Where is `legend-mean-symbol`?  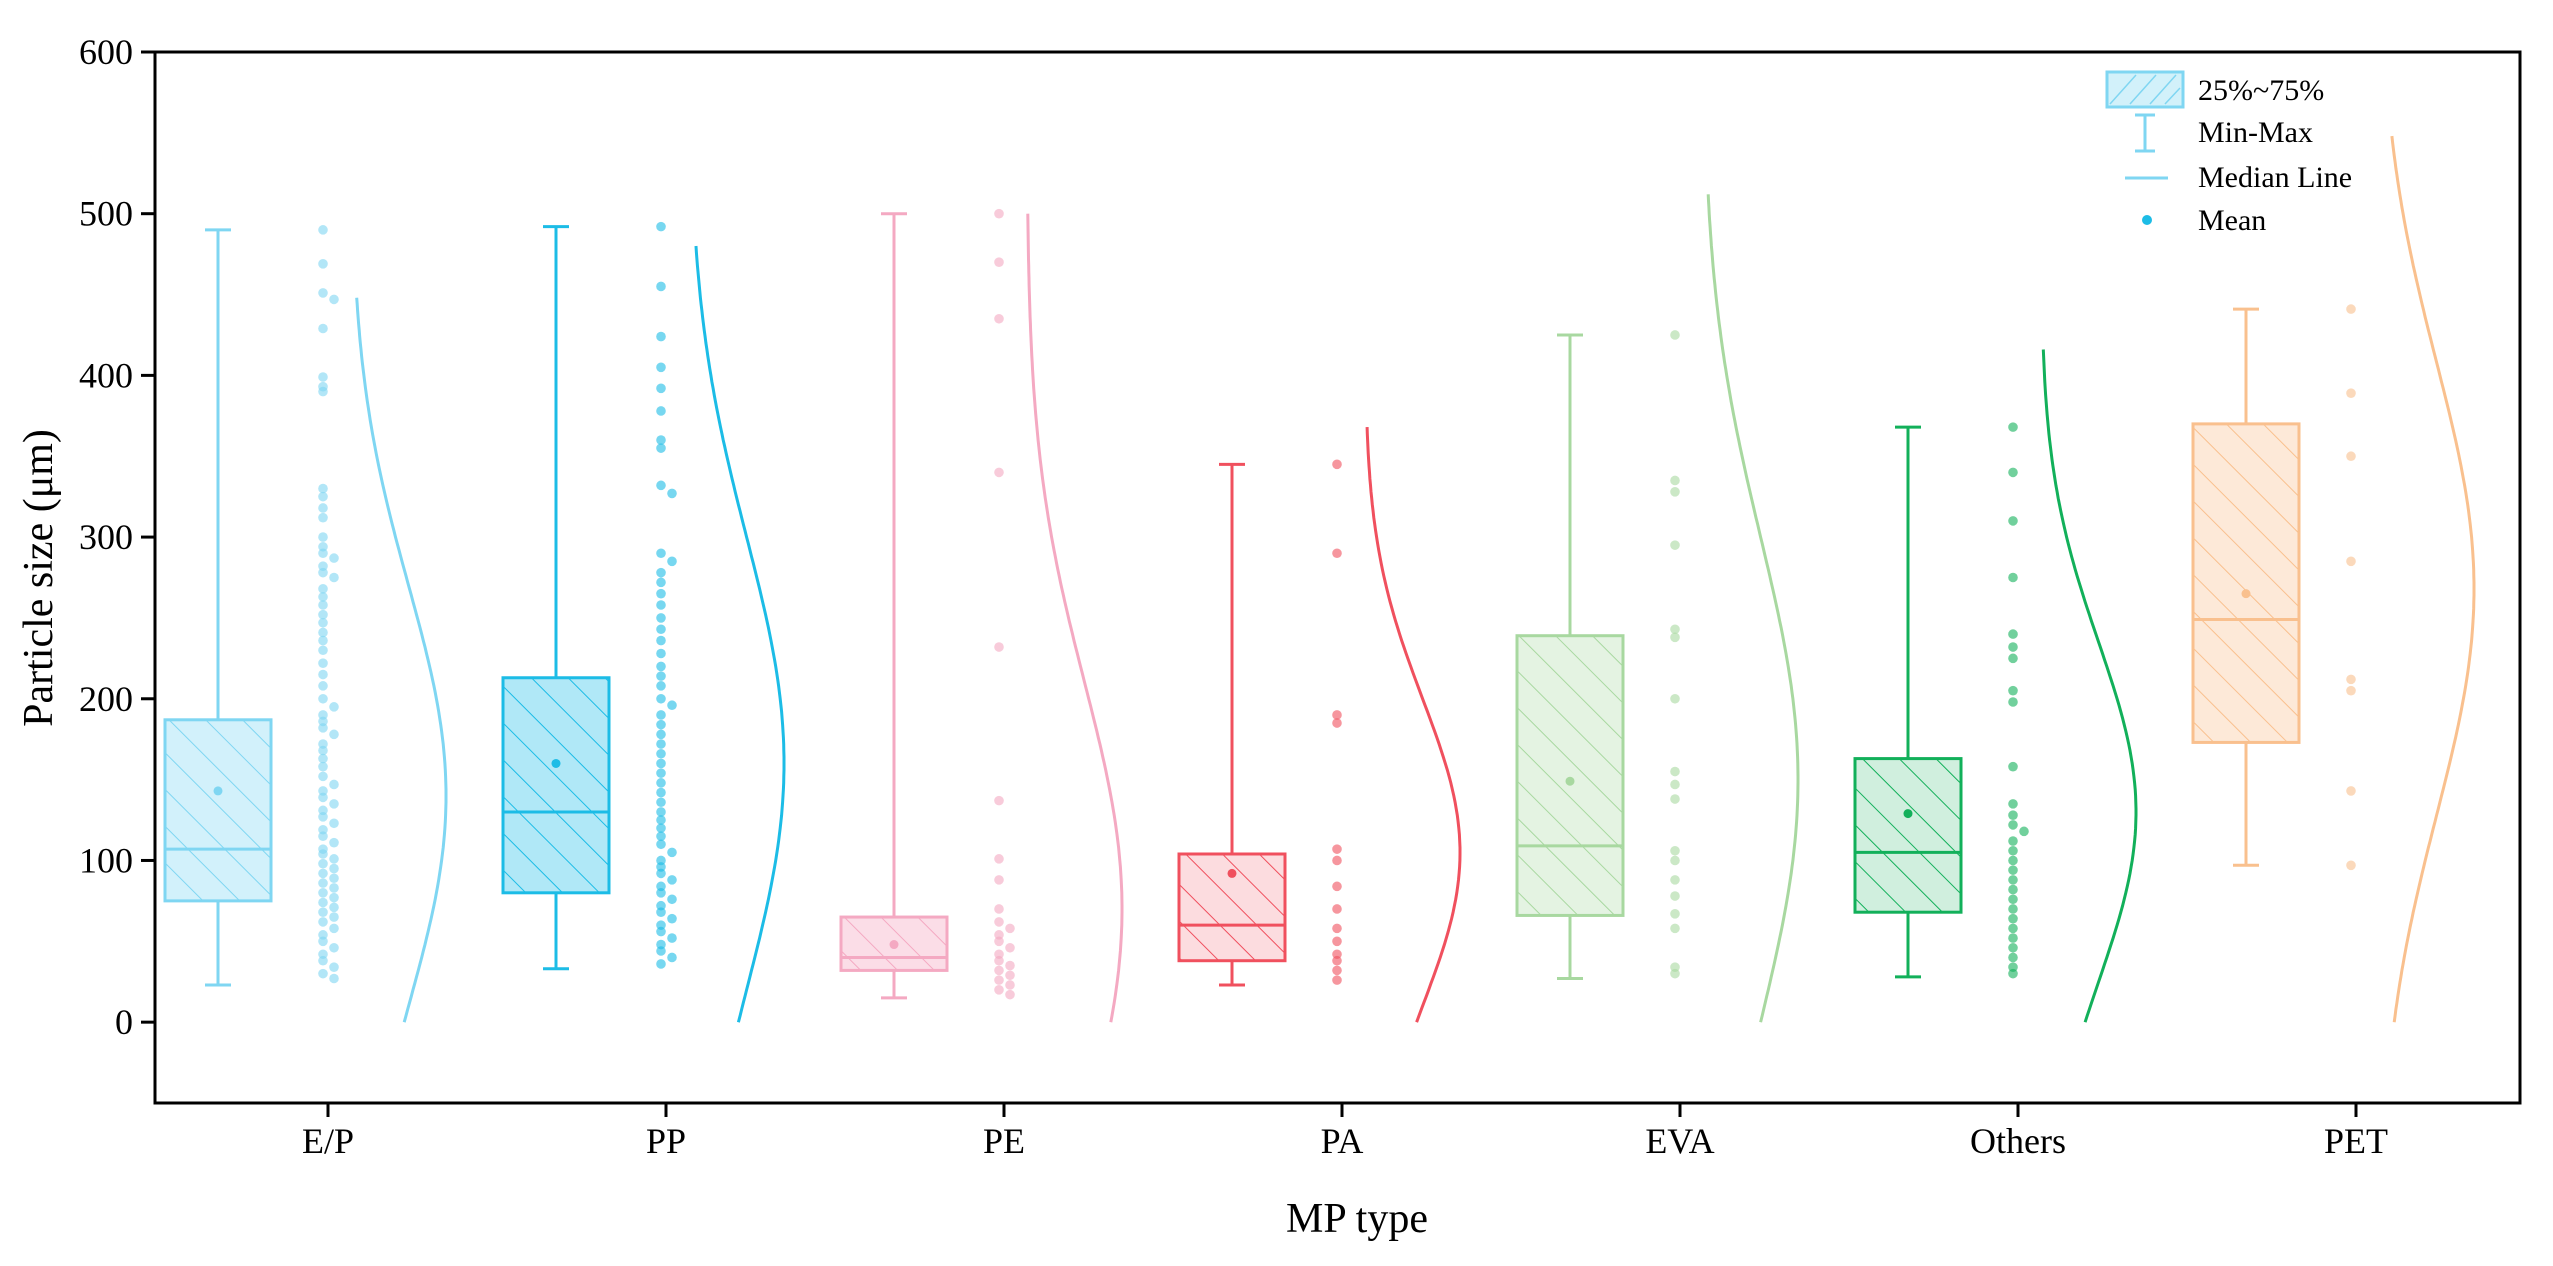 legend-mean-symbol is located at coordinates (2147, 220).